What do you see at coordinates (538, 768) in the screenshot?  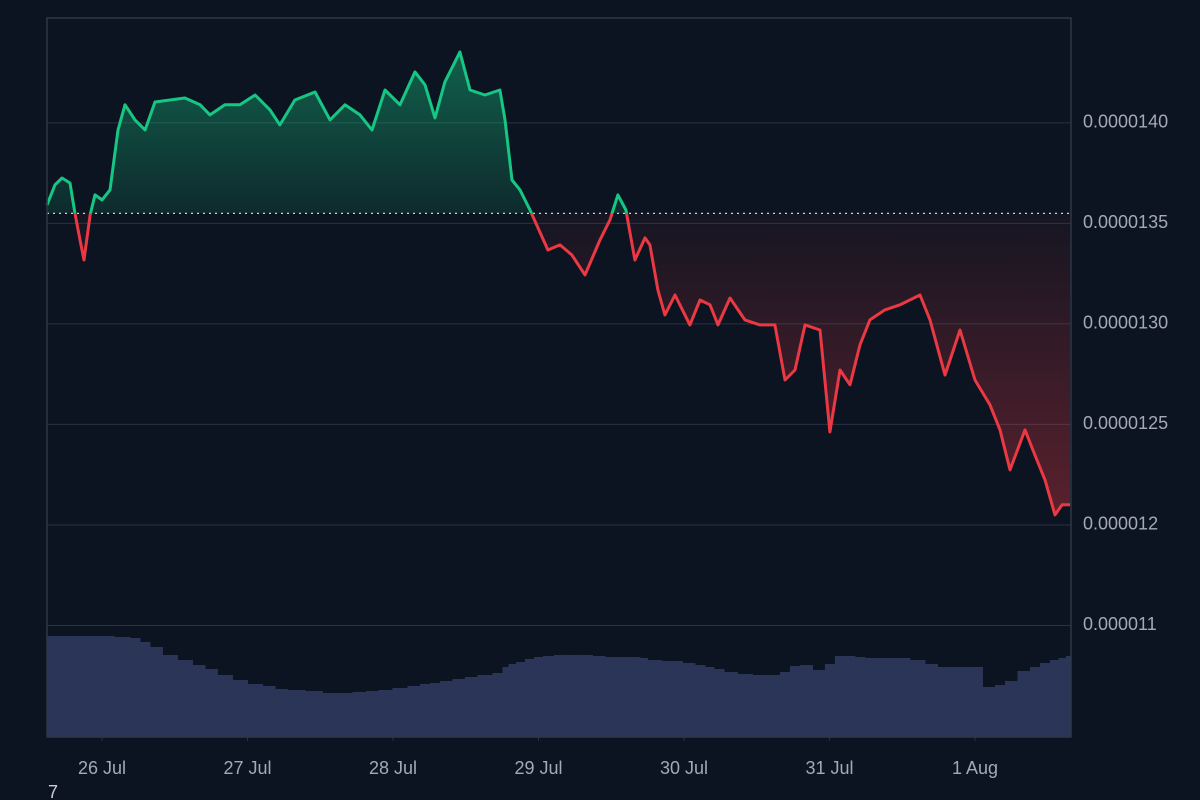 I see `x-tick-label: 29 Jul` at bounding box center [538, 768].